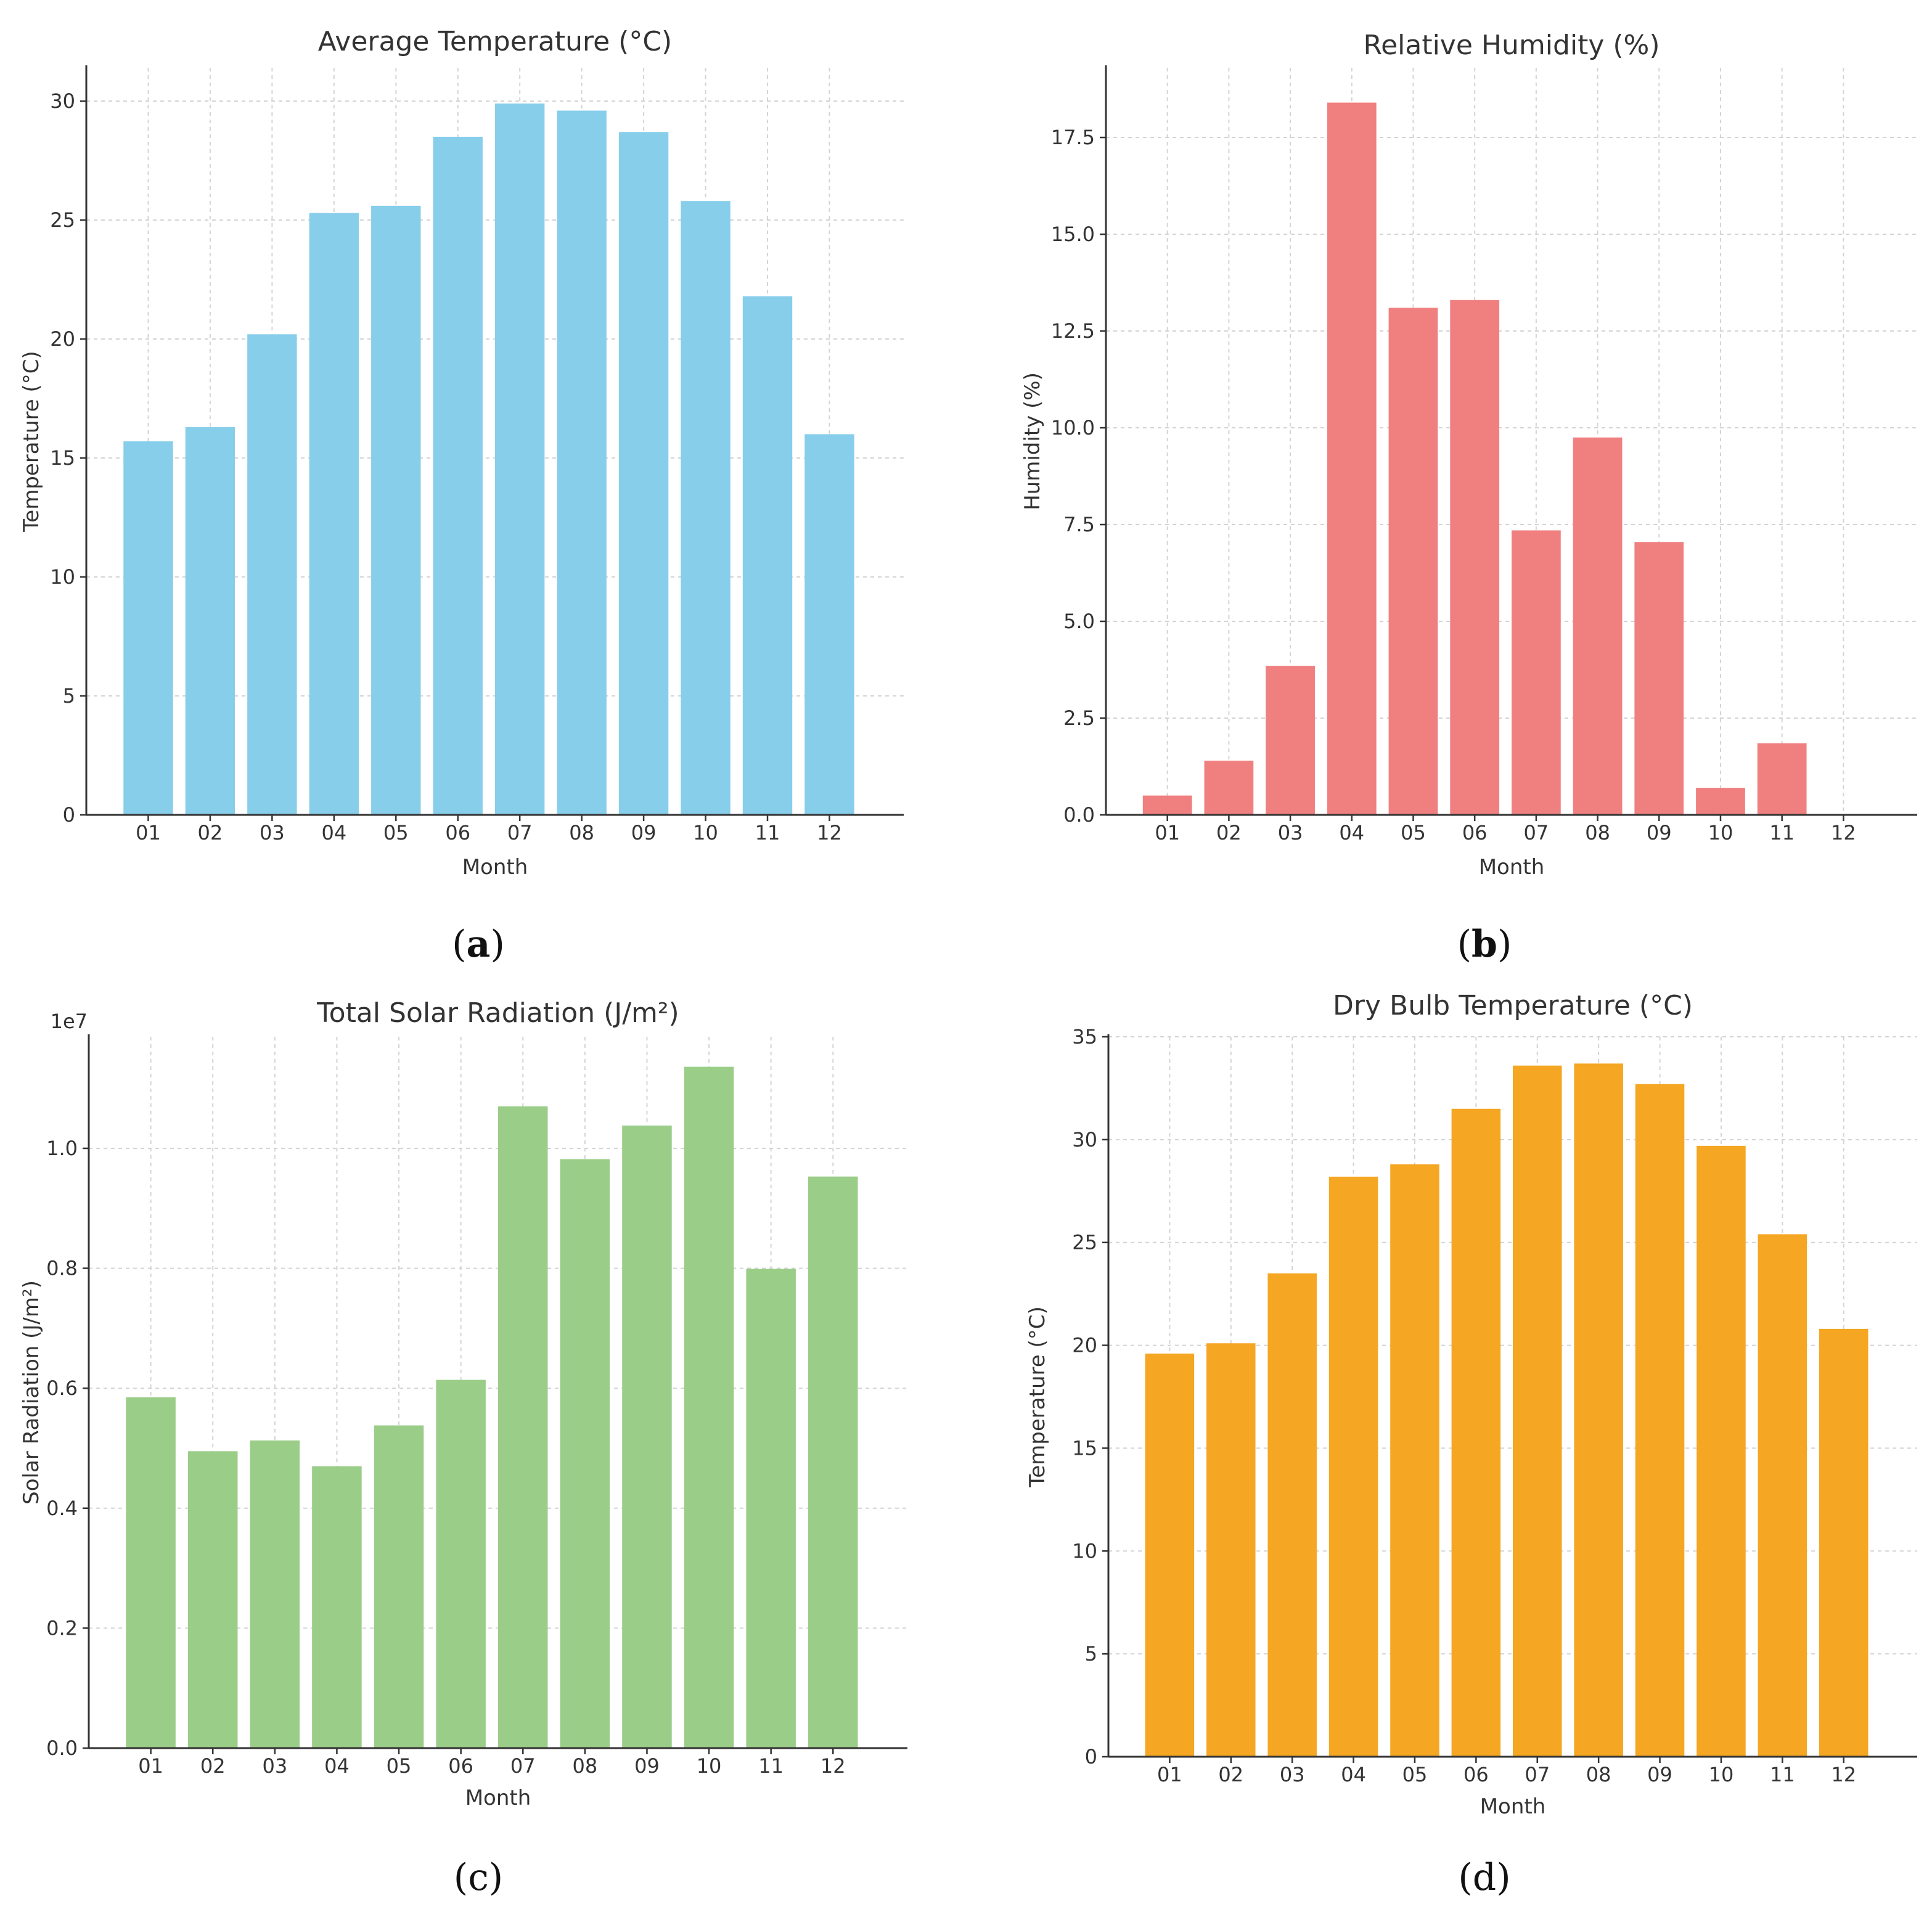  I want to click on chart-title: Average Temperature (°C), so click(495, 41).